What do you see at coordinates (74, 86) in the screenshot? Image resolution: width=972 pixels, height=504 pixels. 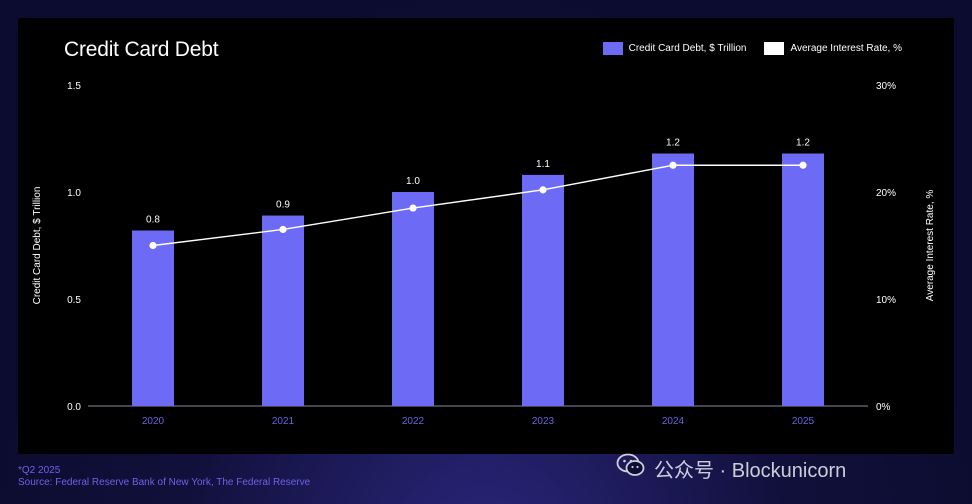 I see `y-tick-label: 1.5` at bounding box center [74, 86].